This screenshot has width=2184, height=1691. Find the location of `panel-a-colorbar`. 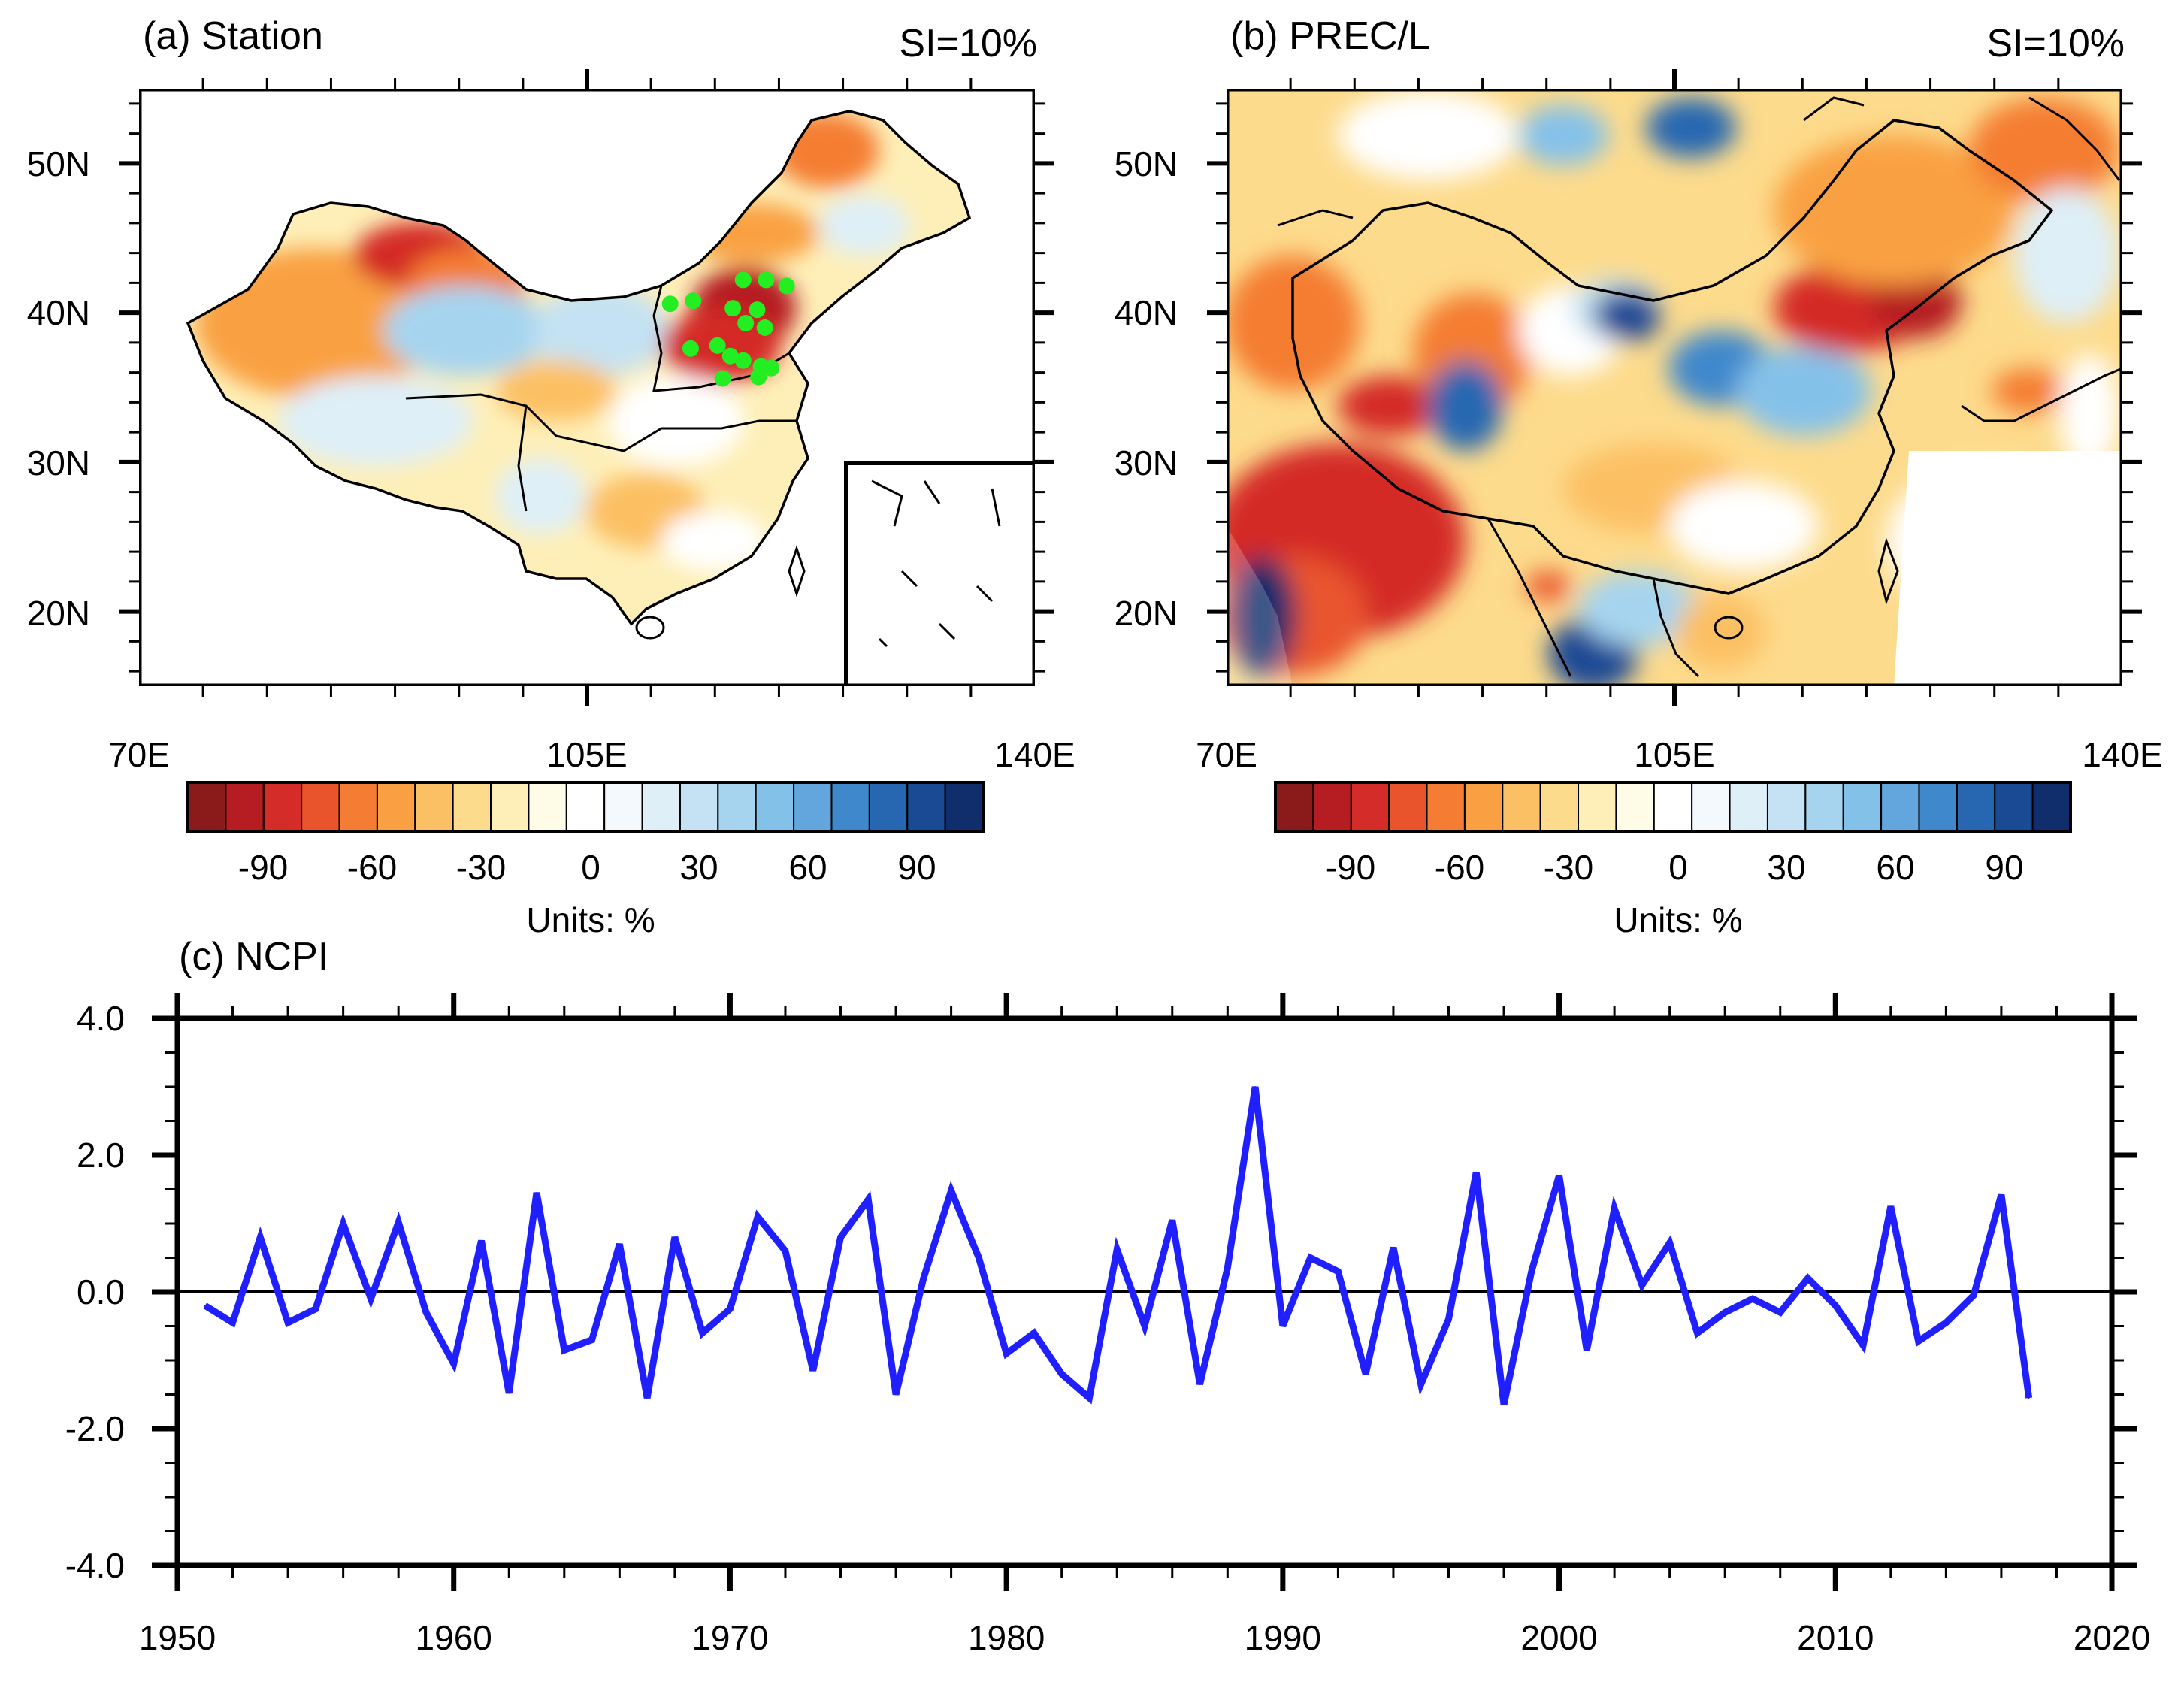

panel-a-colorbar is located at coordinates (585, 807).